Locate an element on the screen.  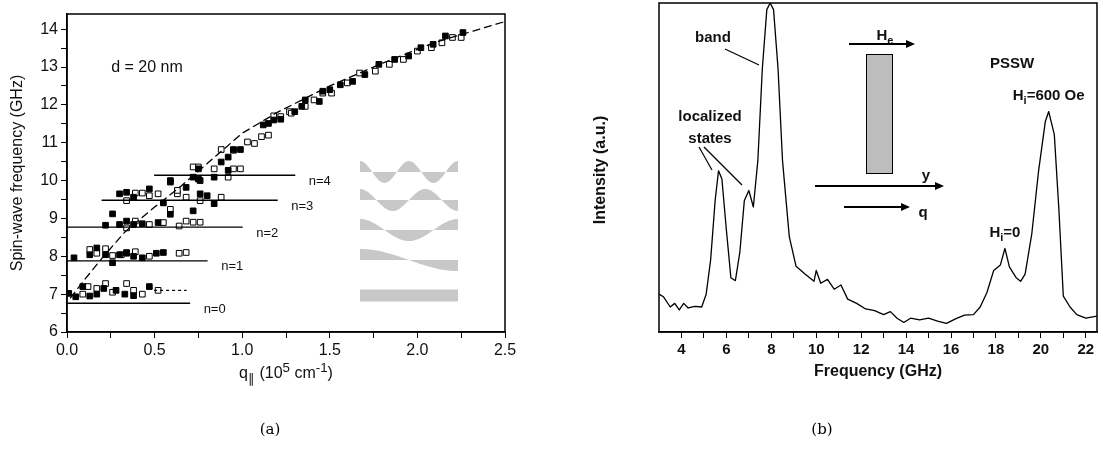
x-tick-label: 8 is located at coordinates (771, 349).